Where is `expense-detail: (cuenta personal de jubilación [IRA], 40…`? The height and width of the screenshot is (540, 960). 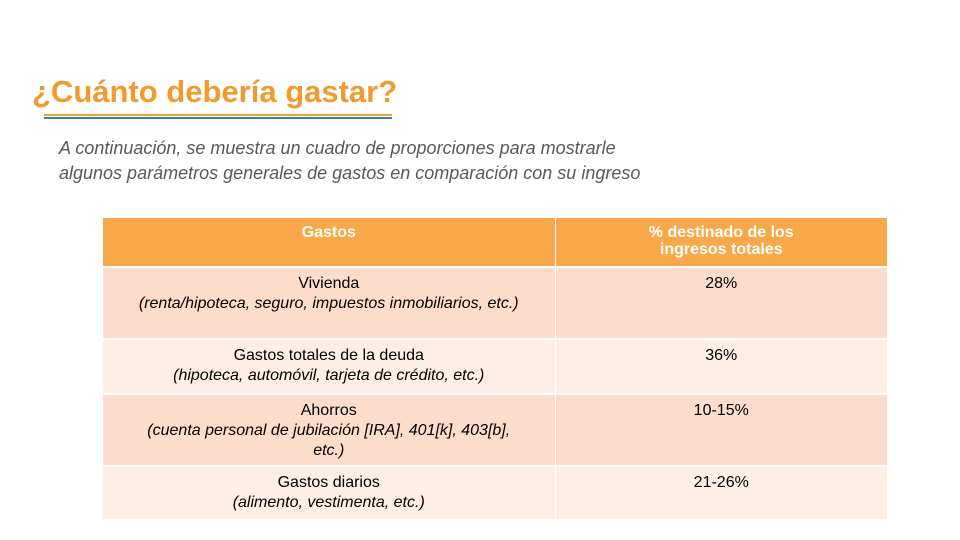 expense-detail: (cuenta personal de jubilación [IRA], 40… is located at coordinates (329, 440).